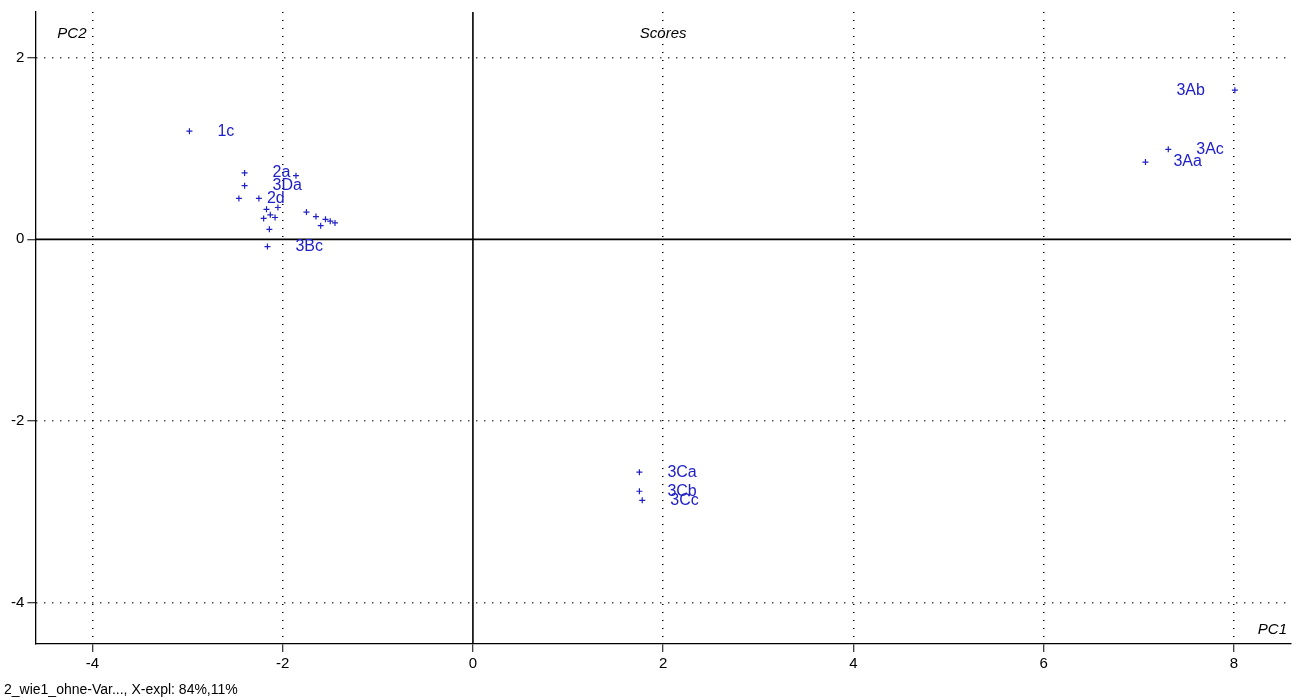  What do you see at coordinates (226, 130) in the screenshot?
I see `annotation: 1c` at bounding box center [226, 130].